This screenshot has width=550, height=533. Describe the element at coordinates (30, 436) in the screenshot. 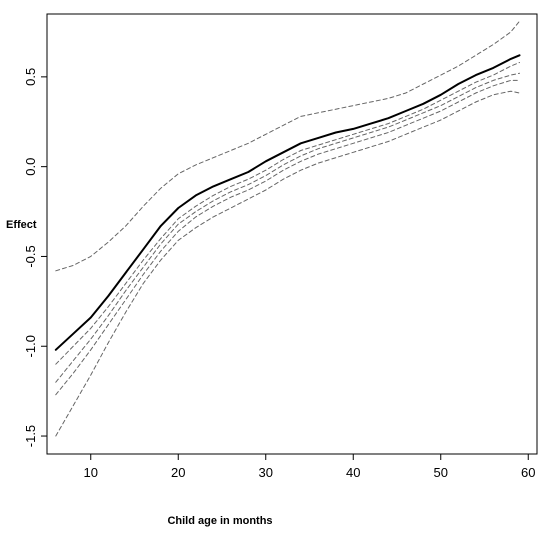

I see `y-tick-label: -1.5` at that location.